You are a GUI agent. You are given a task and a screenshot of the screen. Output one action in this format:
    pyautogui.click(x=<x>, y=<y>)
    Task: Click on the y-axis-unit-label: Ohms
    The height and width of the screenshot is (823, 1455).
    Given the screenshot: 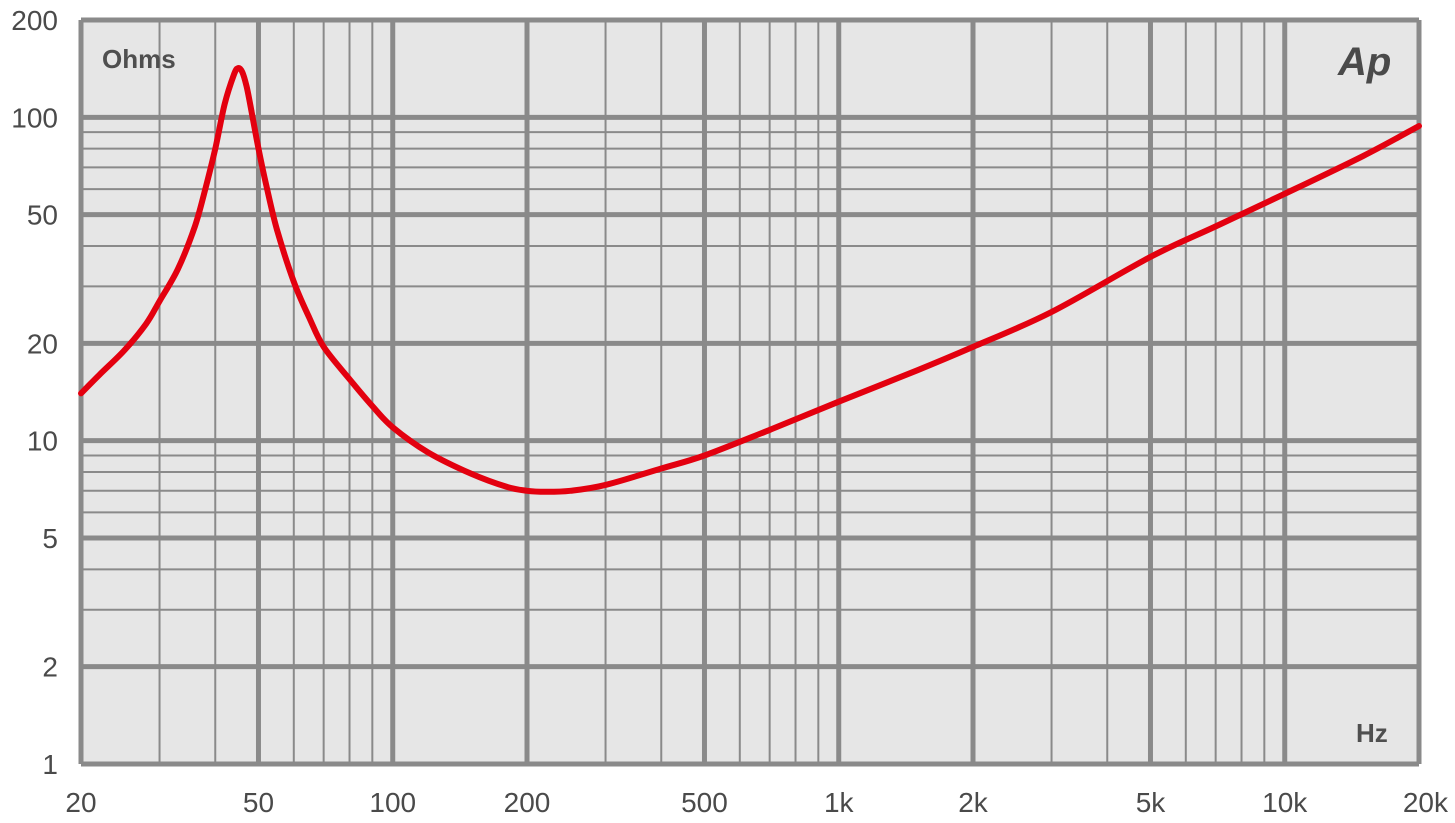 What is the action you would take?
    pyautogui.click(x=139, y=59)
    